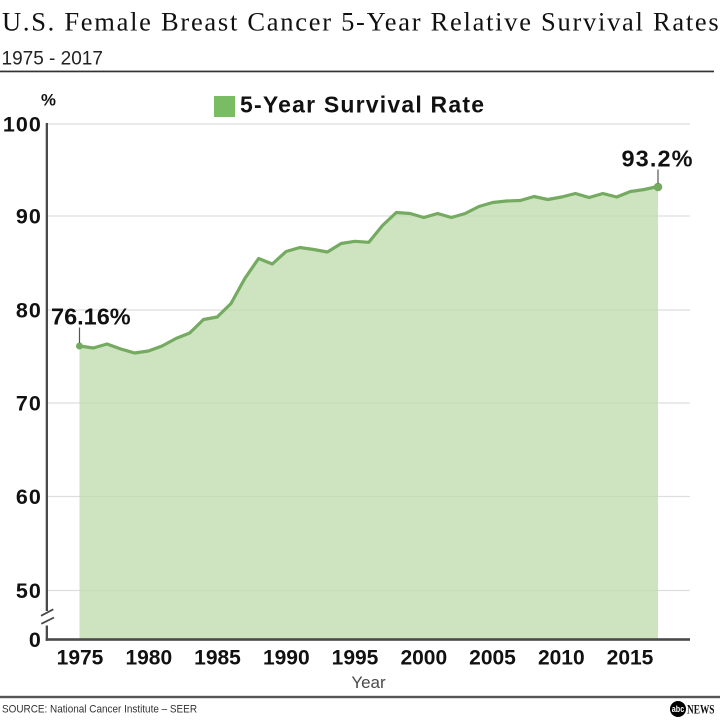  What do you see at coordinates (35, 640) in the screenshot?
I see `svg-text: 0` at bounding box center [35, 640].